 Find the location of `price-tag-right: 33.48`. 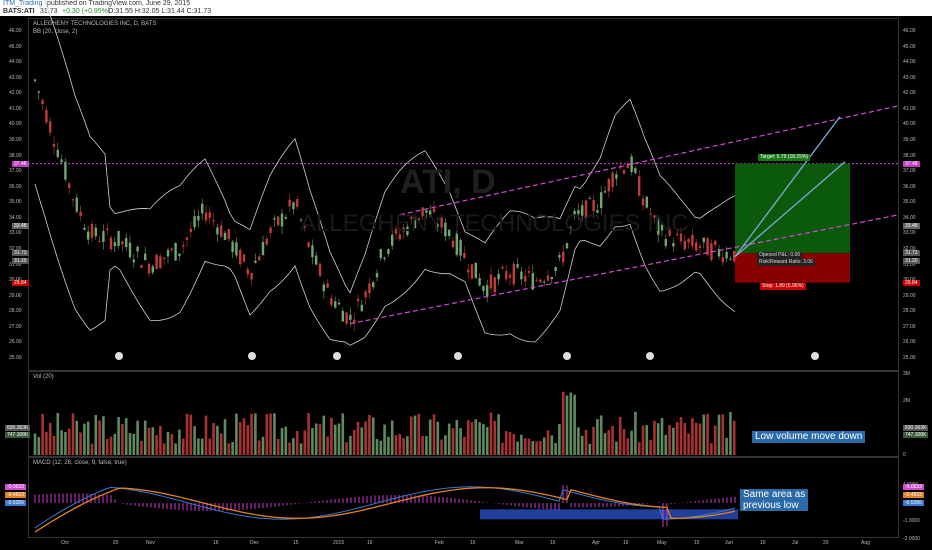

price-tag-right: 33.48 is located at coordinates (911, 225).